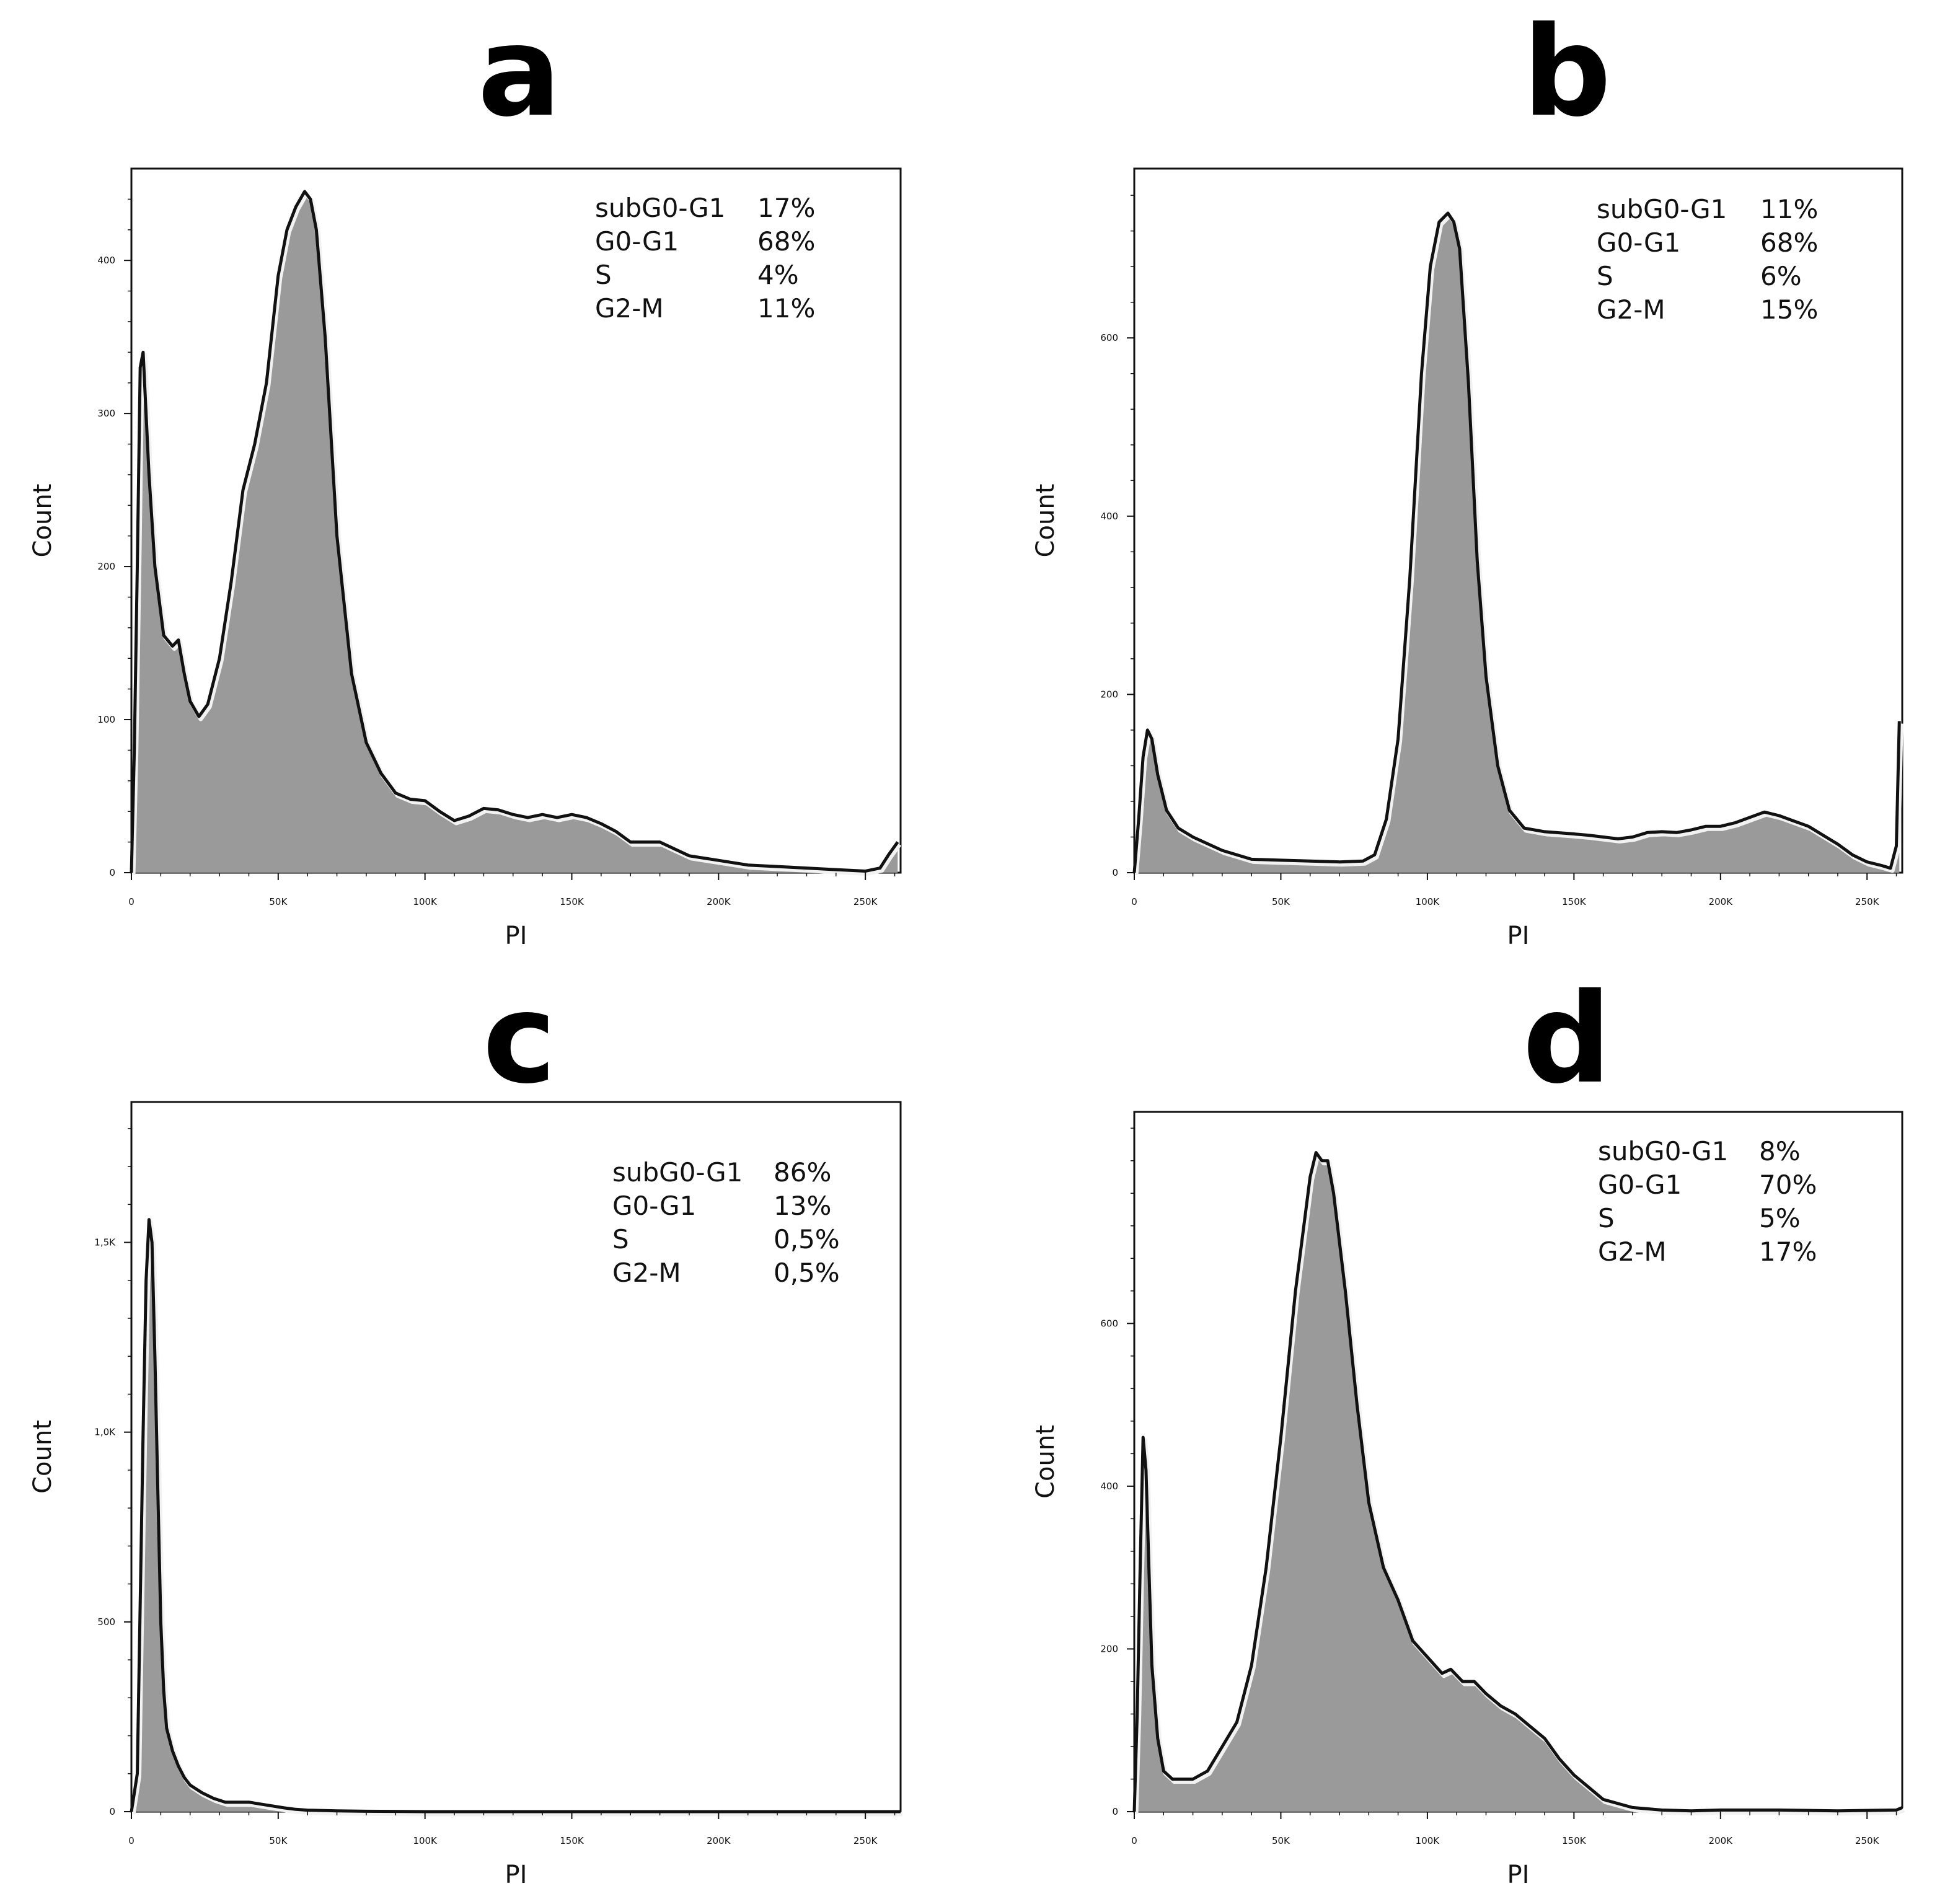 This screenshot has width=1945, height=1904. I want to click on stat-value: 6%, so click(1781, 276).